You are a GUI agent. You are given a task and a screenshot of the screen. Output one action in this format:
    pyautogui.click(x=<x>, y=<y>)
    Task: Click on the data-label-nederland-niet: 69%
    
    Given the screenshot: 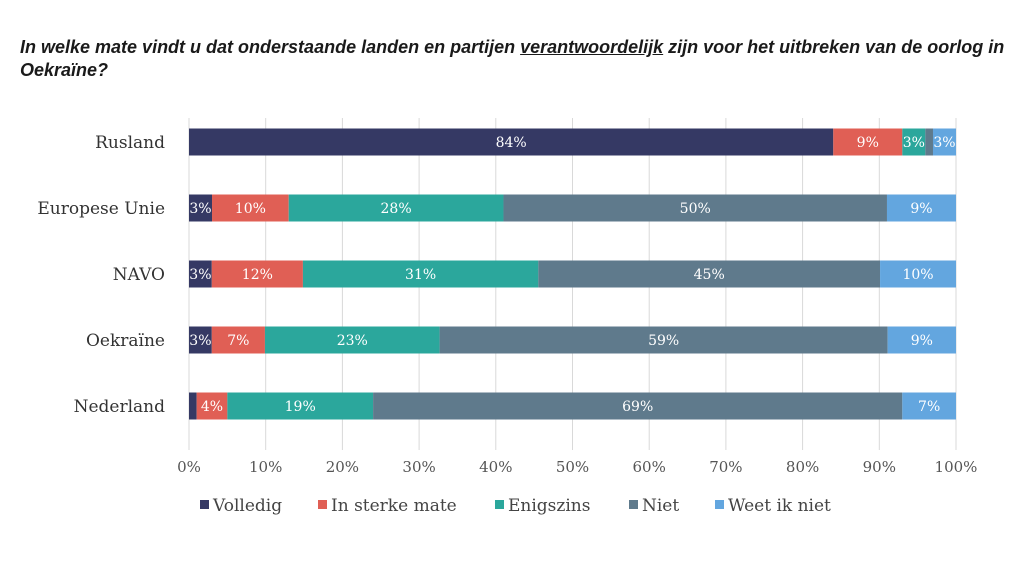 What is the action you would take?
    pyautogui.click(x=637, y=407)
    